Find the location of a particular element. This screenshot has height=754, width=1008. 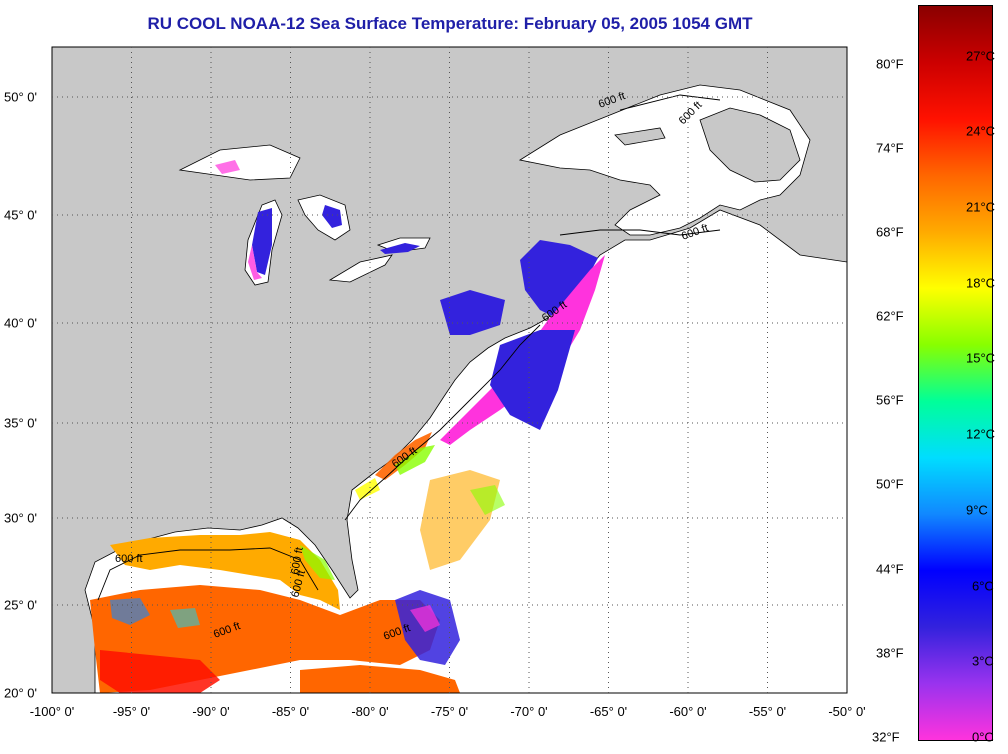

temperature-colorbar is located at coordinates (955, 373).